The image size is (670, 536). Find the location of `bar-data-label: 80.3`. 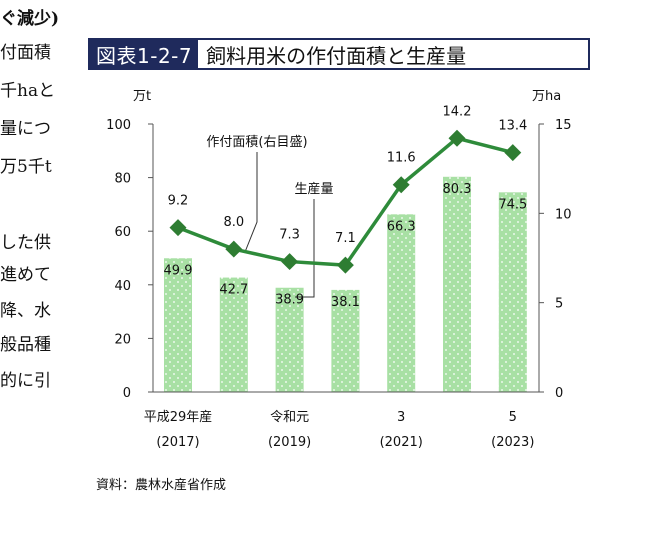

bar-data-label: 80.3 is located at coordinates (457, 189).